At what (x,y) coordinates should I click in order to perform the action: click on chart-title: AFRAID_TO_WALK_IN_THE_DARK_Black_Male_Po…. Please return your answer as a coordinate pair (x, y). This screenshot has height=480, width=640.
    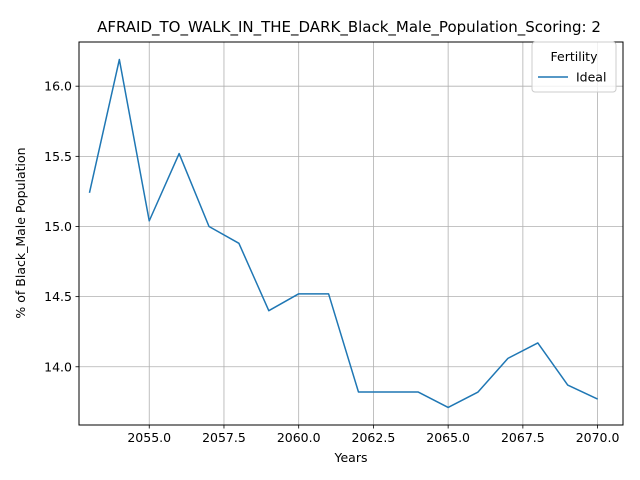
    Looking at the image, I should click on (349, 27).